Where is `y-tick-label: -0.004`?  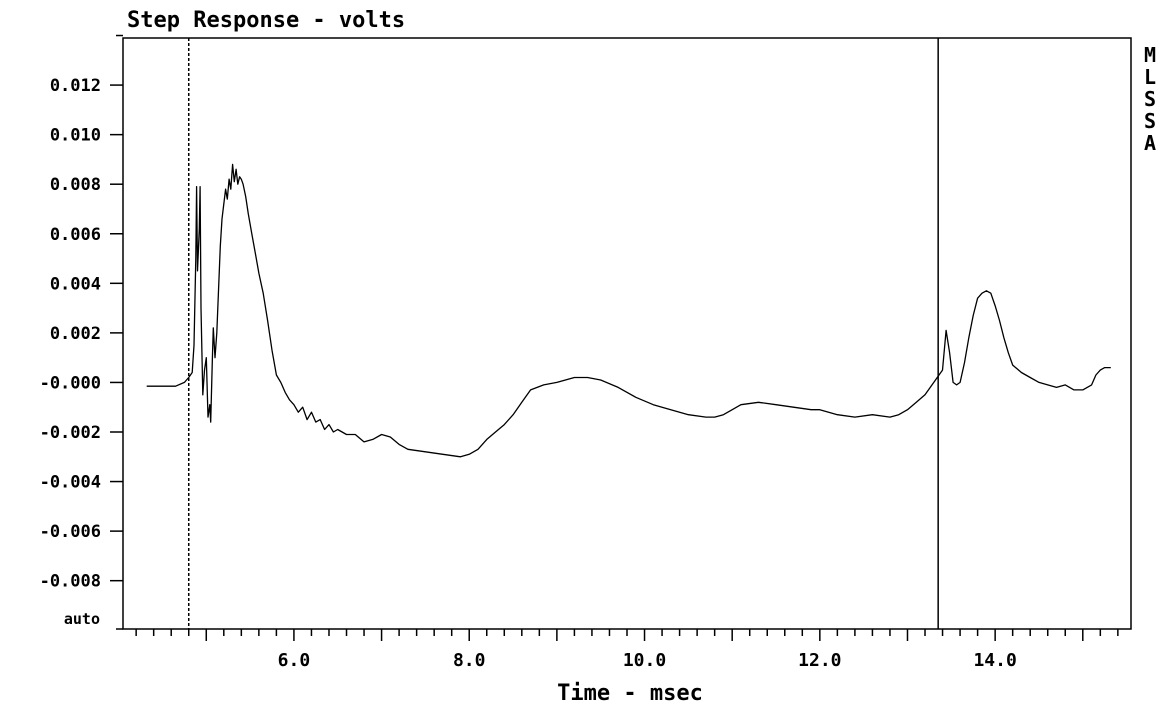 y-tick-label: -0.004 is located at coordinates (70, 483).